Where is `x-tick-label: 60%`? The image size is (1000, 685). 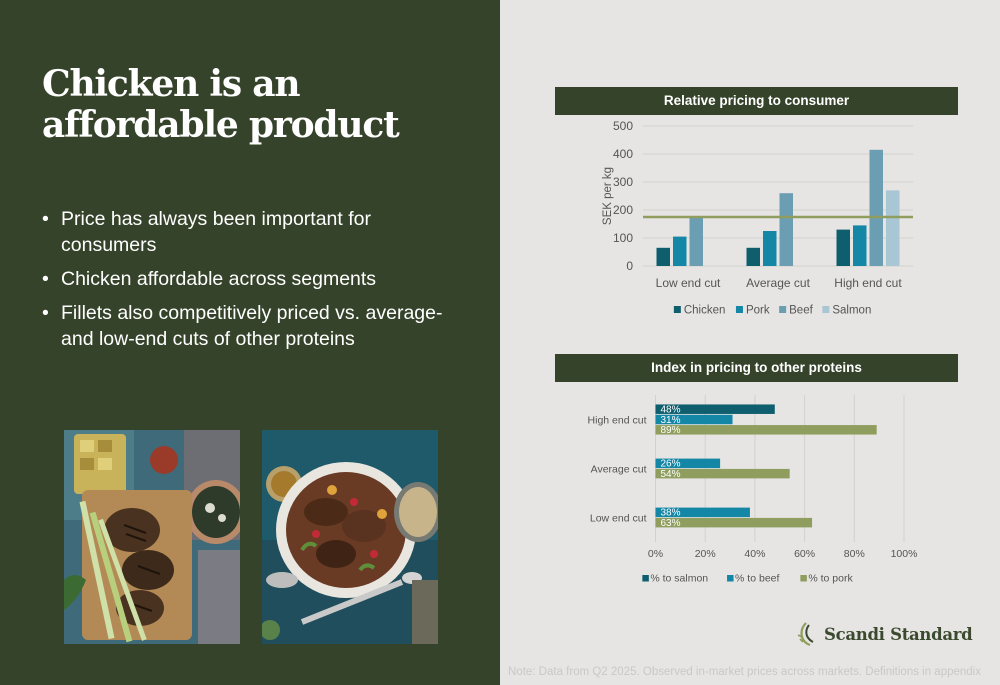 x-tick-label: 60% is located at coordinates (804, 554).